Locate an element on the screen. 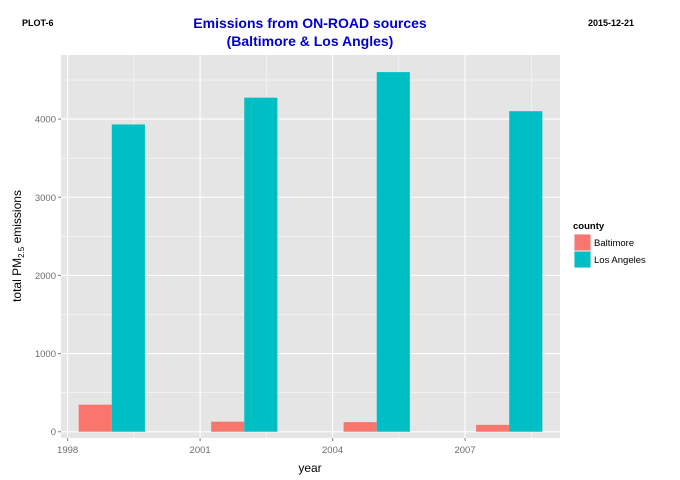 Image resolution: width=680 pixels, height=480 pixels. x-axis-title: year is located at coordinates (309, 468).